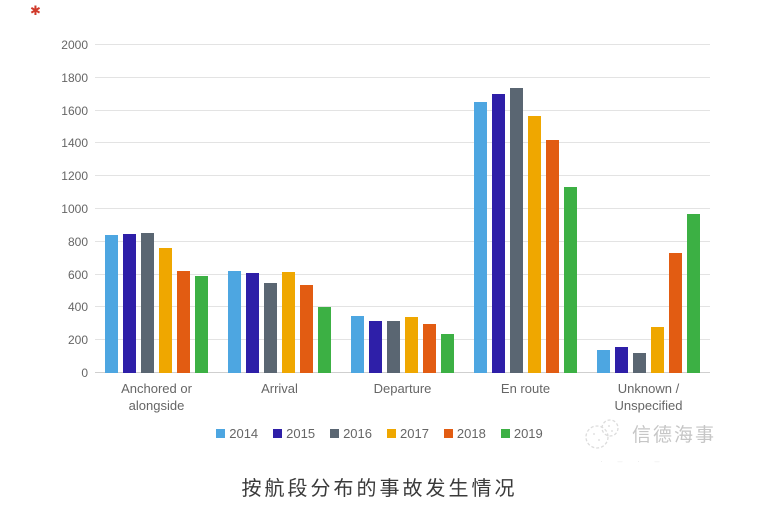 This screenshot has width=759, height=512. I want to click on bar-2019-departure, so click(447, 353).